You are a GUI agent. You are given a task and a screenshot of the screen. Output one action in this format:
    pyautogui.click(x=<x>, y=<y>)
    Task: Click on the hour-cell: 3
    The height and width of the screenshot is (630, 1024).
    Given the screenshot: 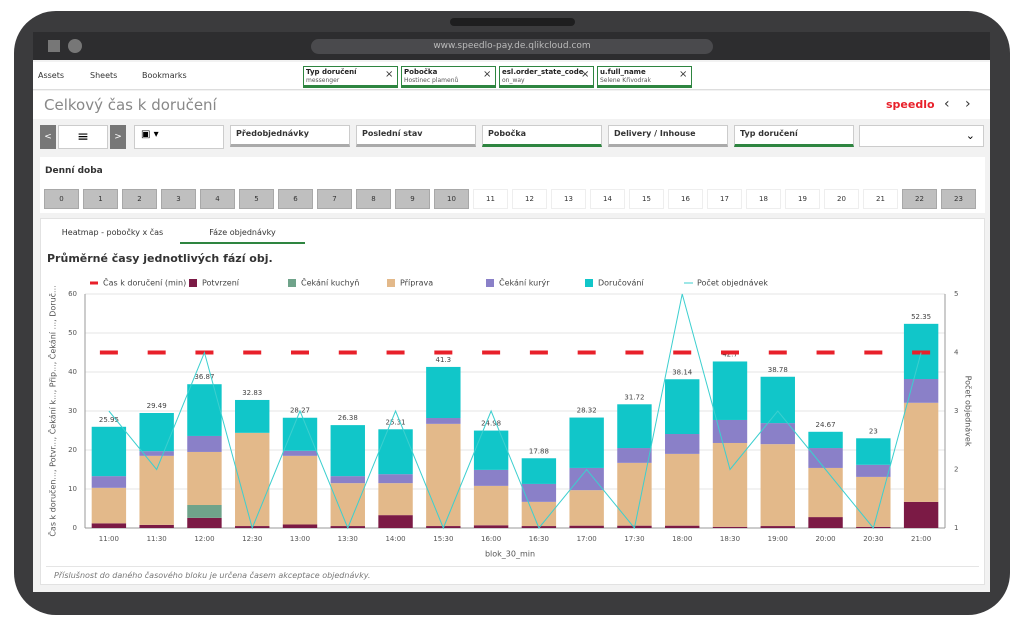 What is the action you would take?
    pyautogui.click(x=178, y=199)
    